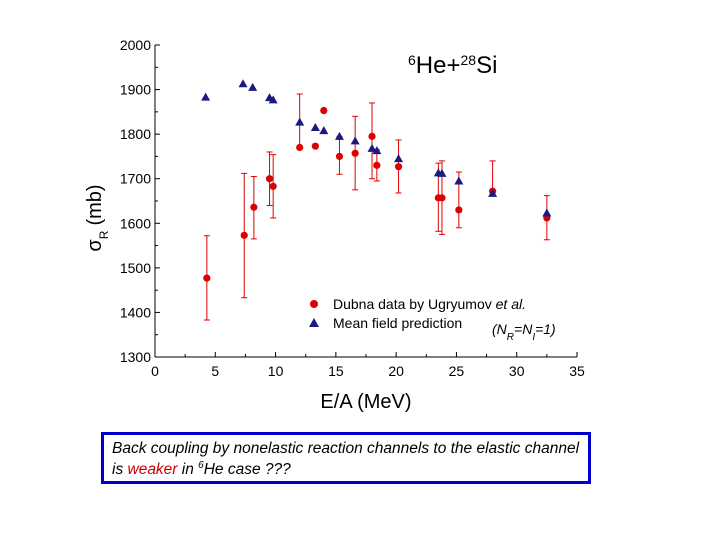 The height and width of the screenshot is (540, 720). Describe the element at coordinates (336, 371) in the screenshot. I see `x-tick-label: 15` at that location.